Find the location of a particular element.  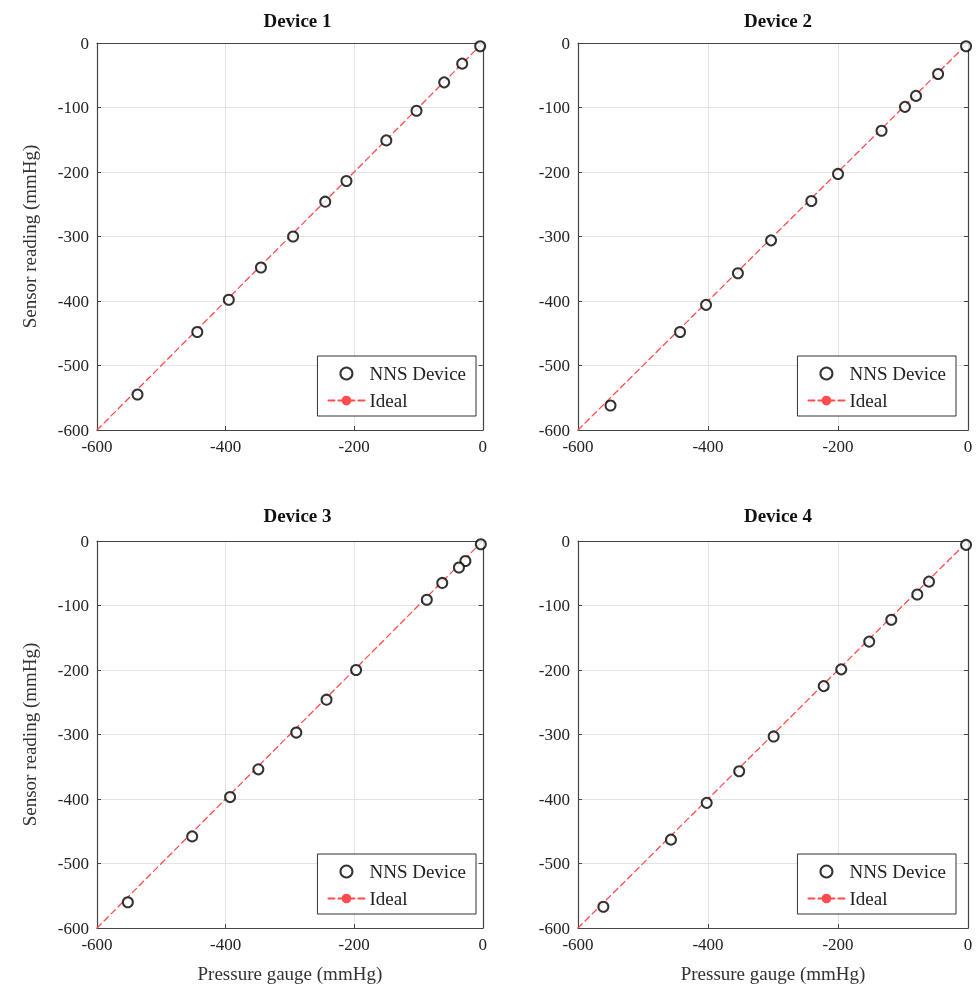

chart-title: Device 1 is located at coordinates (297, 20).